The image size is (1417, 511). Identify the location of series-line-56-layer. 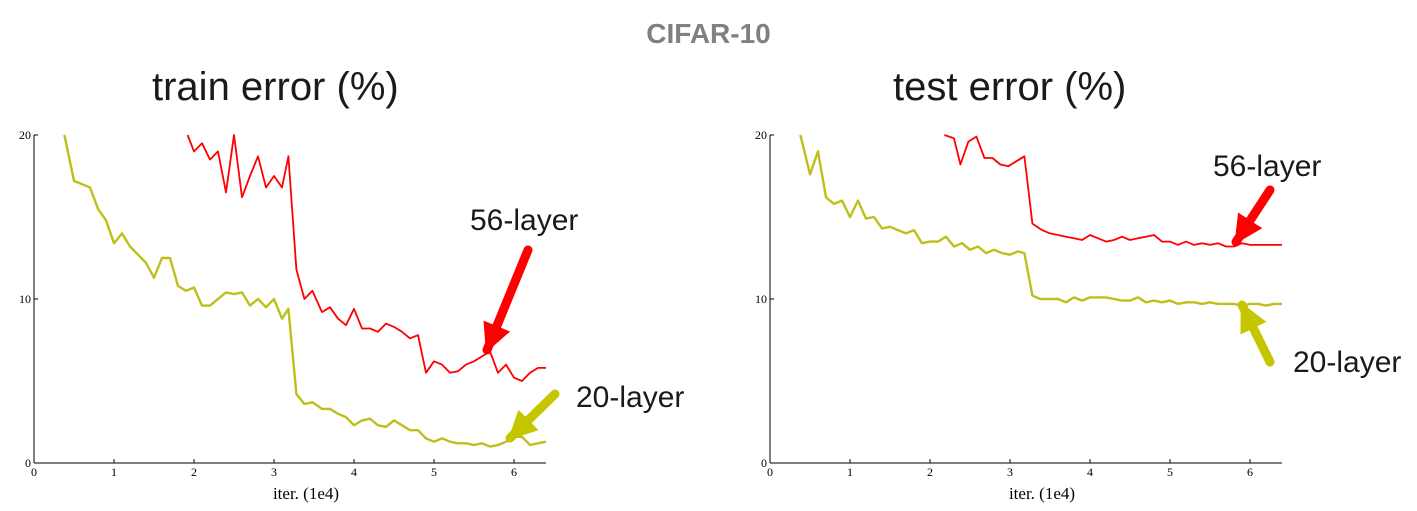
(1113, 191).